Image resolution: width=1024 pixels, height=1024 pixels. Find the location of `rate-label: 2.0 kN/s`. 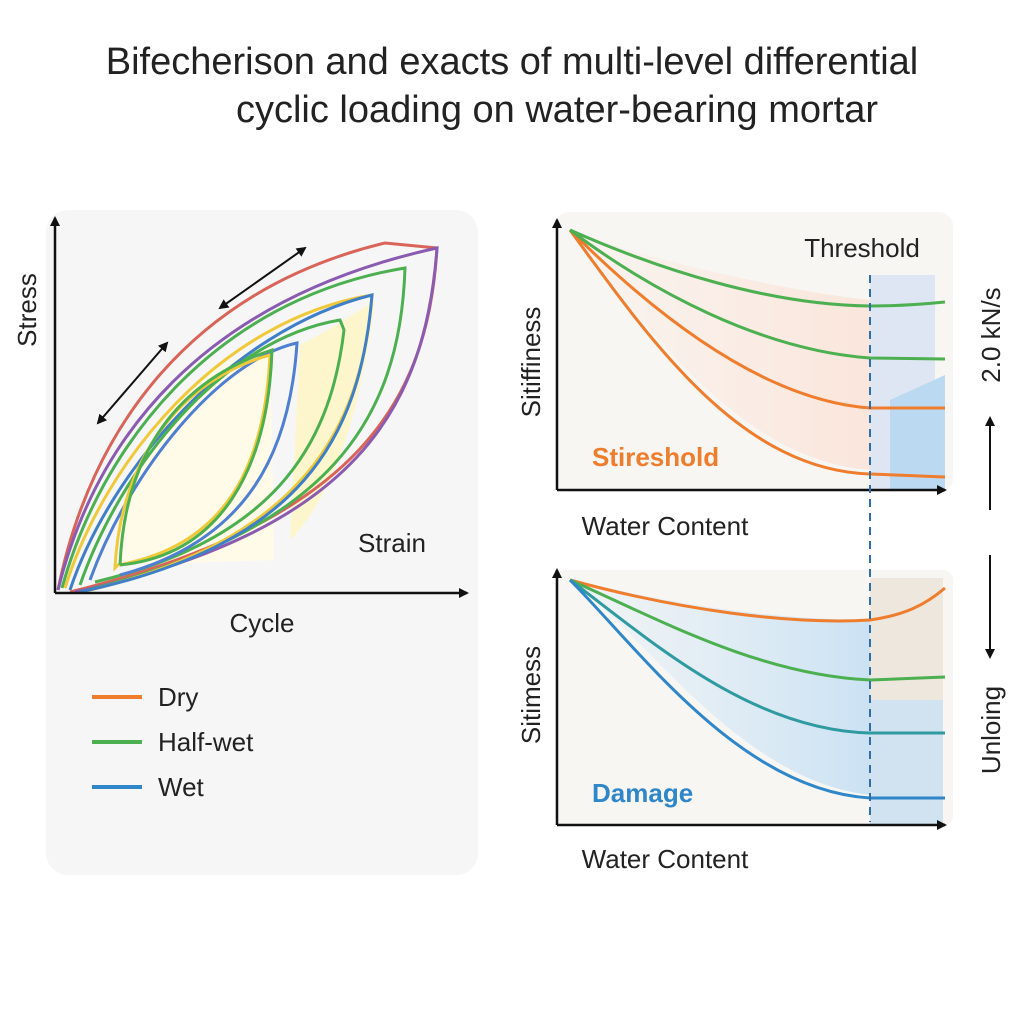

rate-label: 2.0 kN/s is located at coordinates (991, 334).